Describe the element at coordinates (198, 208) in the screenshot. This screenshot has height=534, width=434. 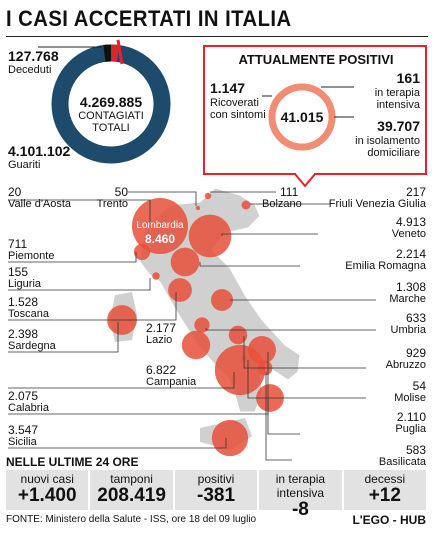
I see `bubble-trento` at that location.